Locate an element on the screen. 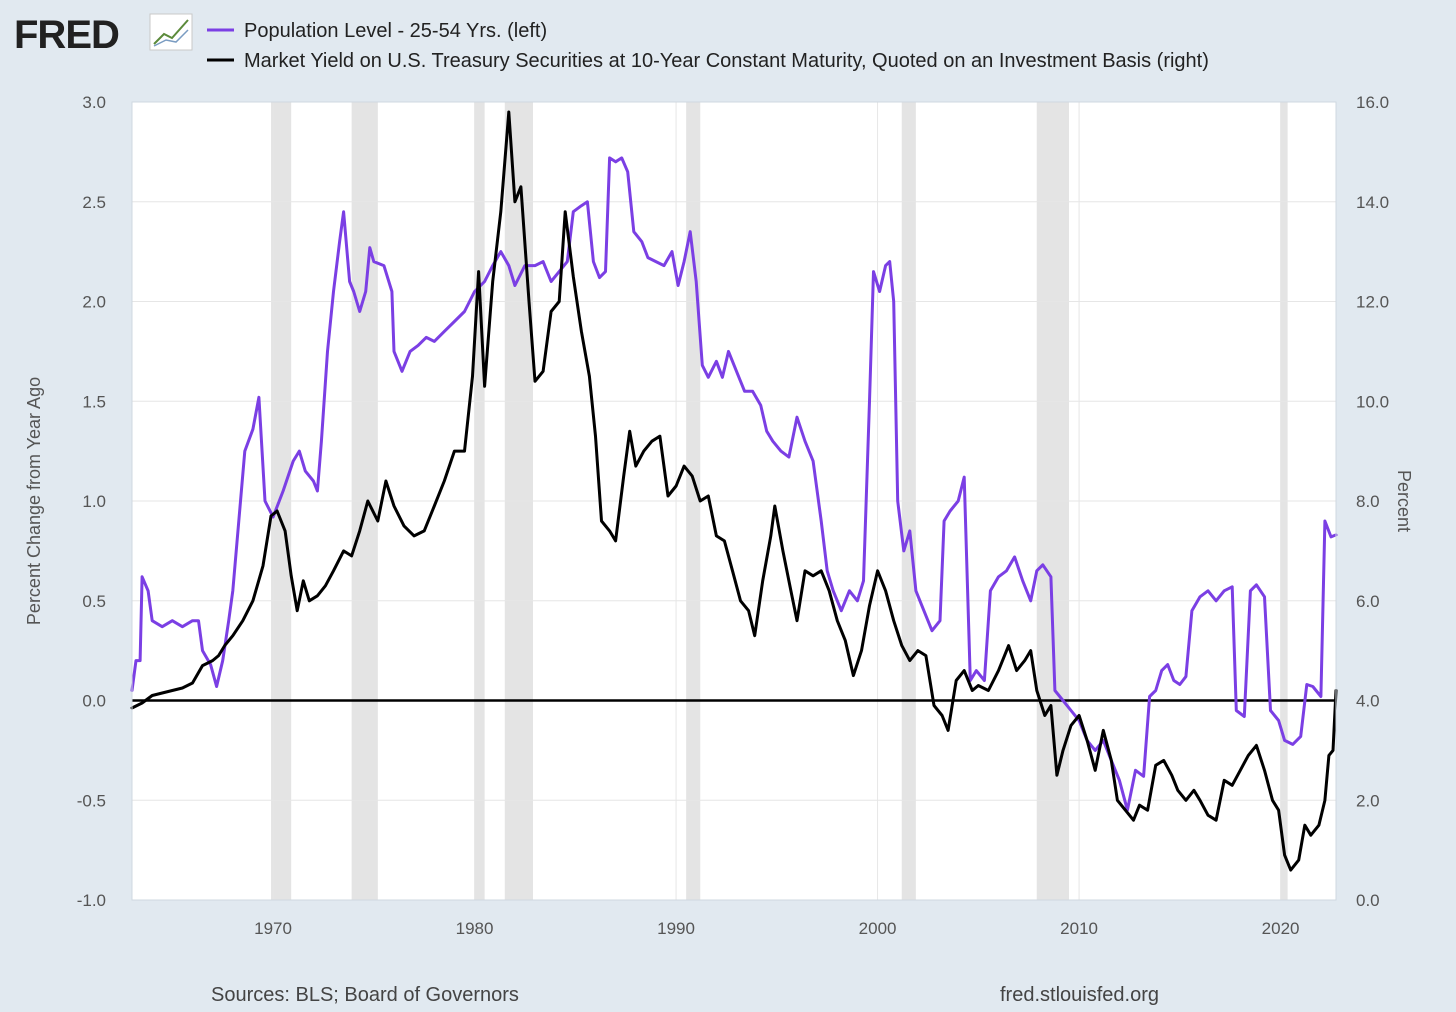 The image size is (1456, 1012). right-tick-label: 0.0 is located at coordinates (1368, 900).